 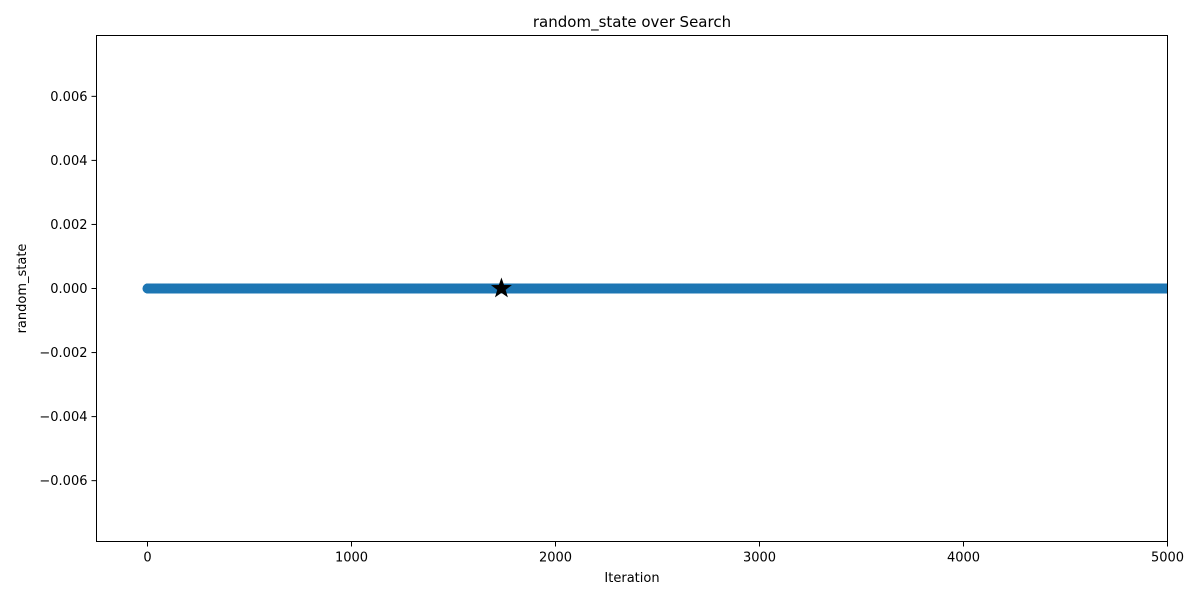 What do you see at coordinates (631, 578) in the screenshot?
I see `x-axis-title: Iteration` at bounding box center [631, 578].